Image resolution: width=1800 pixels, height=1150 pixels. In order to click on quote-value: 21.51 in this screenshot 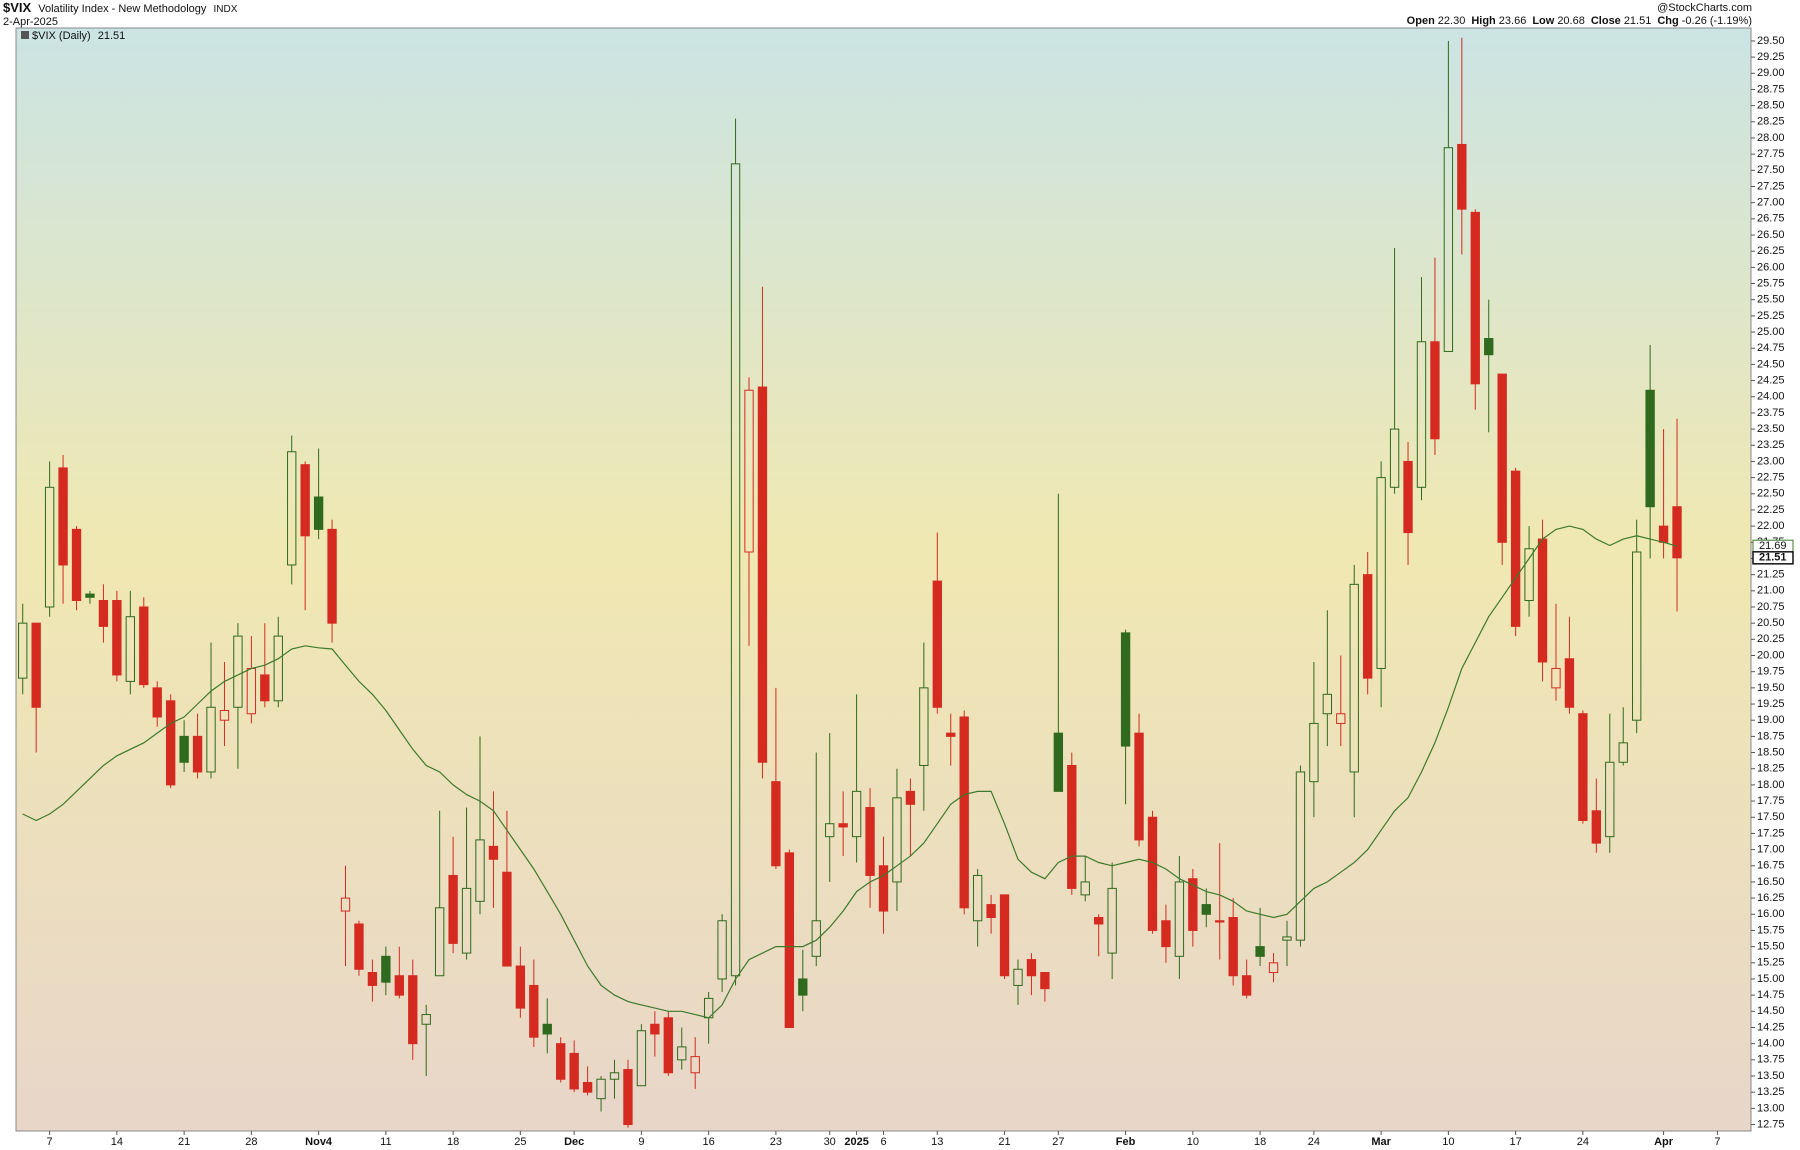, I will do `click(1638, 21)`.